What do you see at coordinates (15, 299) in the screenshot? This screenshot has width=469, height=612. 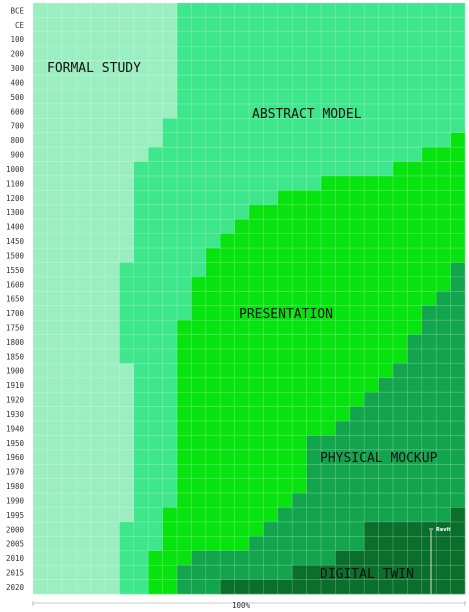 I see `row-label-1650: 1650` at bounding box center [15, 299].